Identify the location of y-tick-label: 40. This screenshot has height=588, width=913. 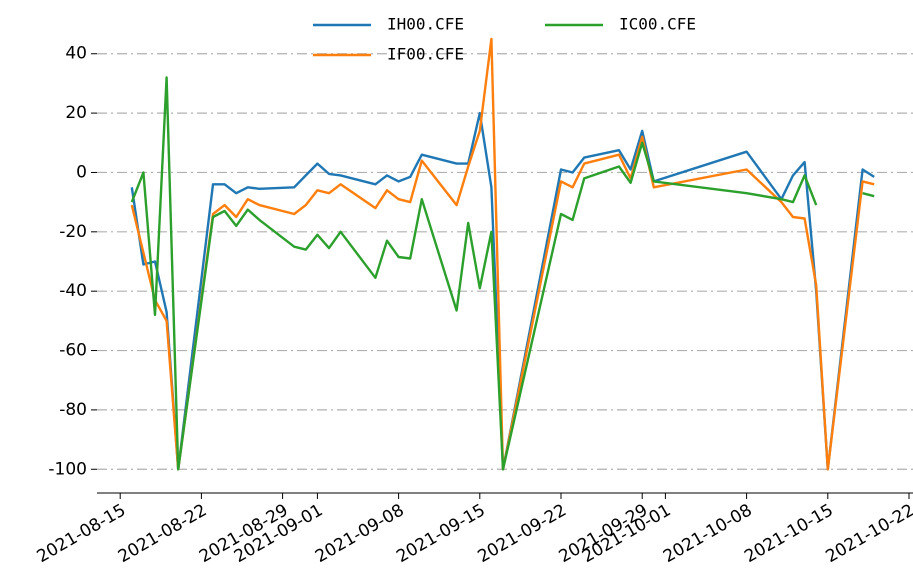
(76, 54).